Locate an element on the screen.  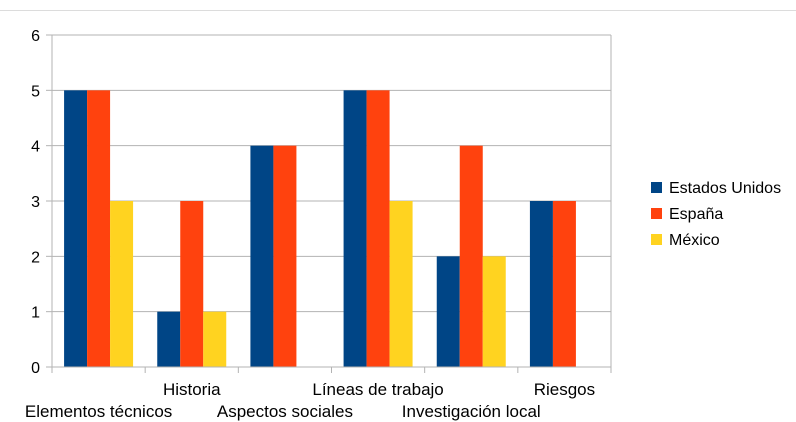
bar-españa-5 is located at coordinates (564, 284).